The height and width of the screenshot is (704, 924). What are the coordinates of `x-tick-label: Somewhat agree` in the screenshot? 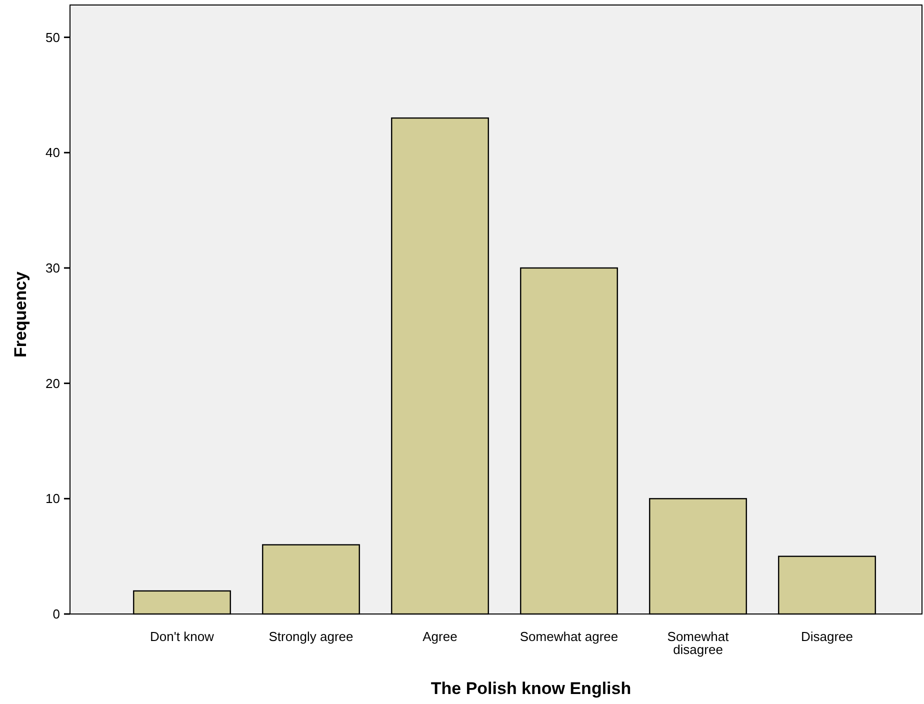 It's located at (569, 636).